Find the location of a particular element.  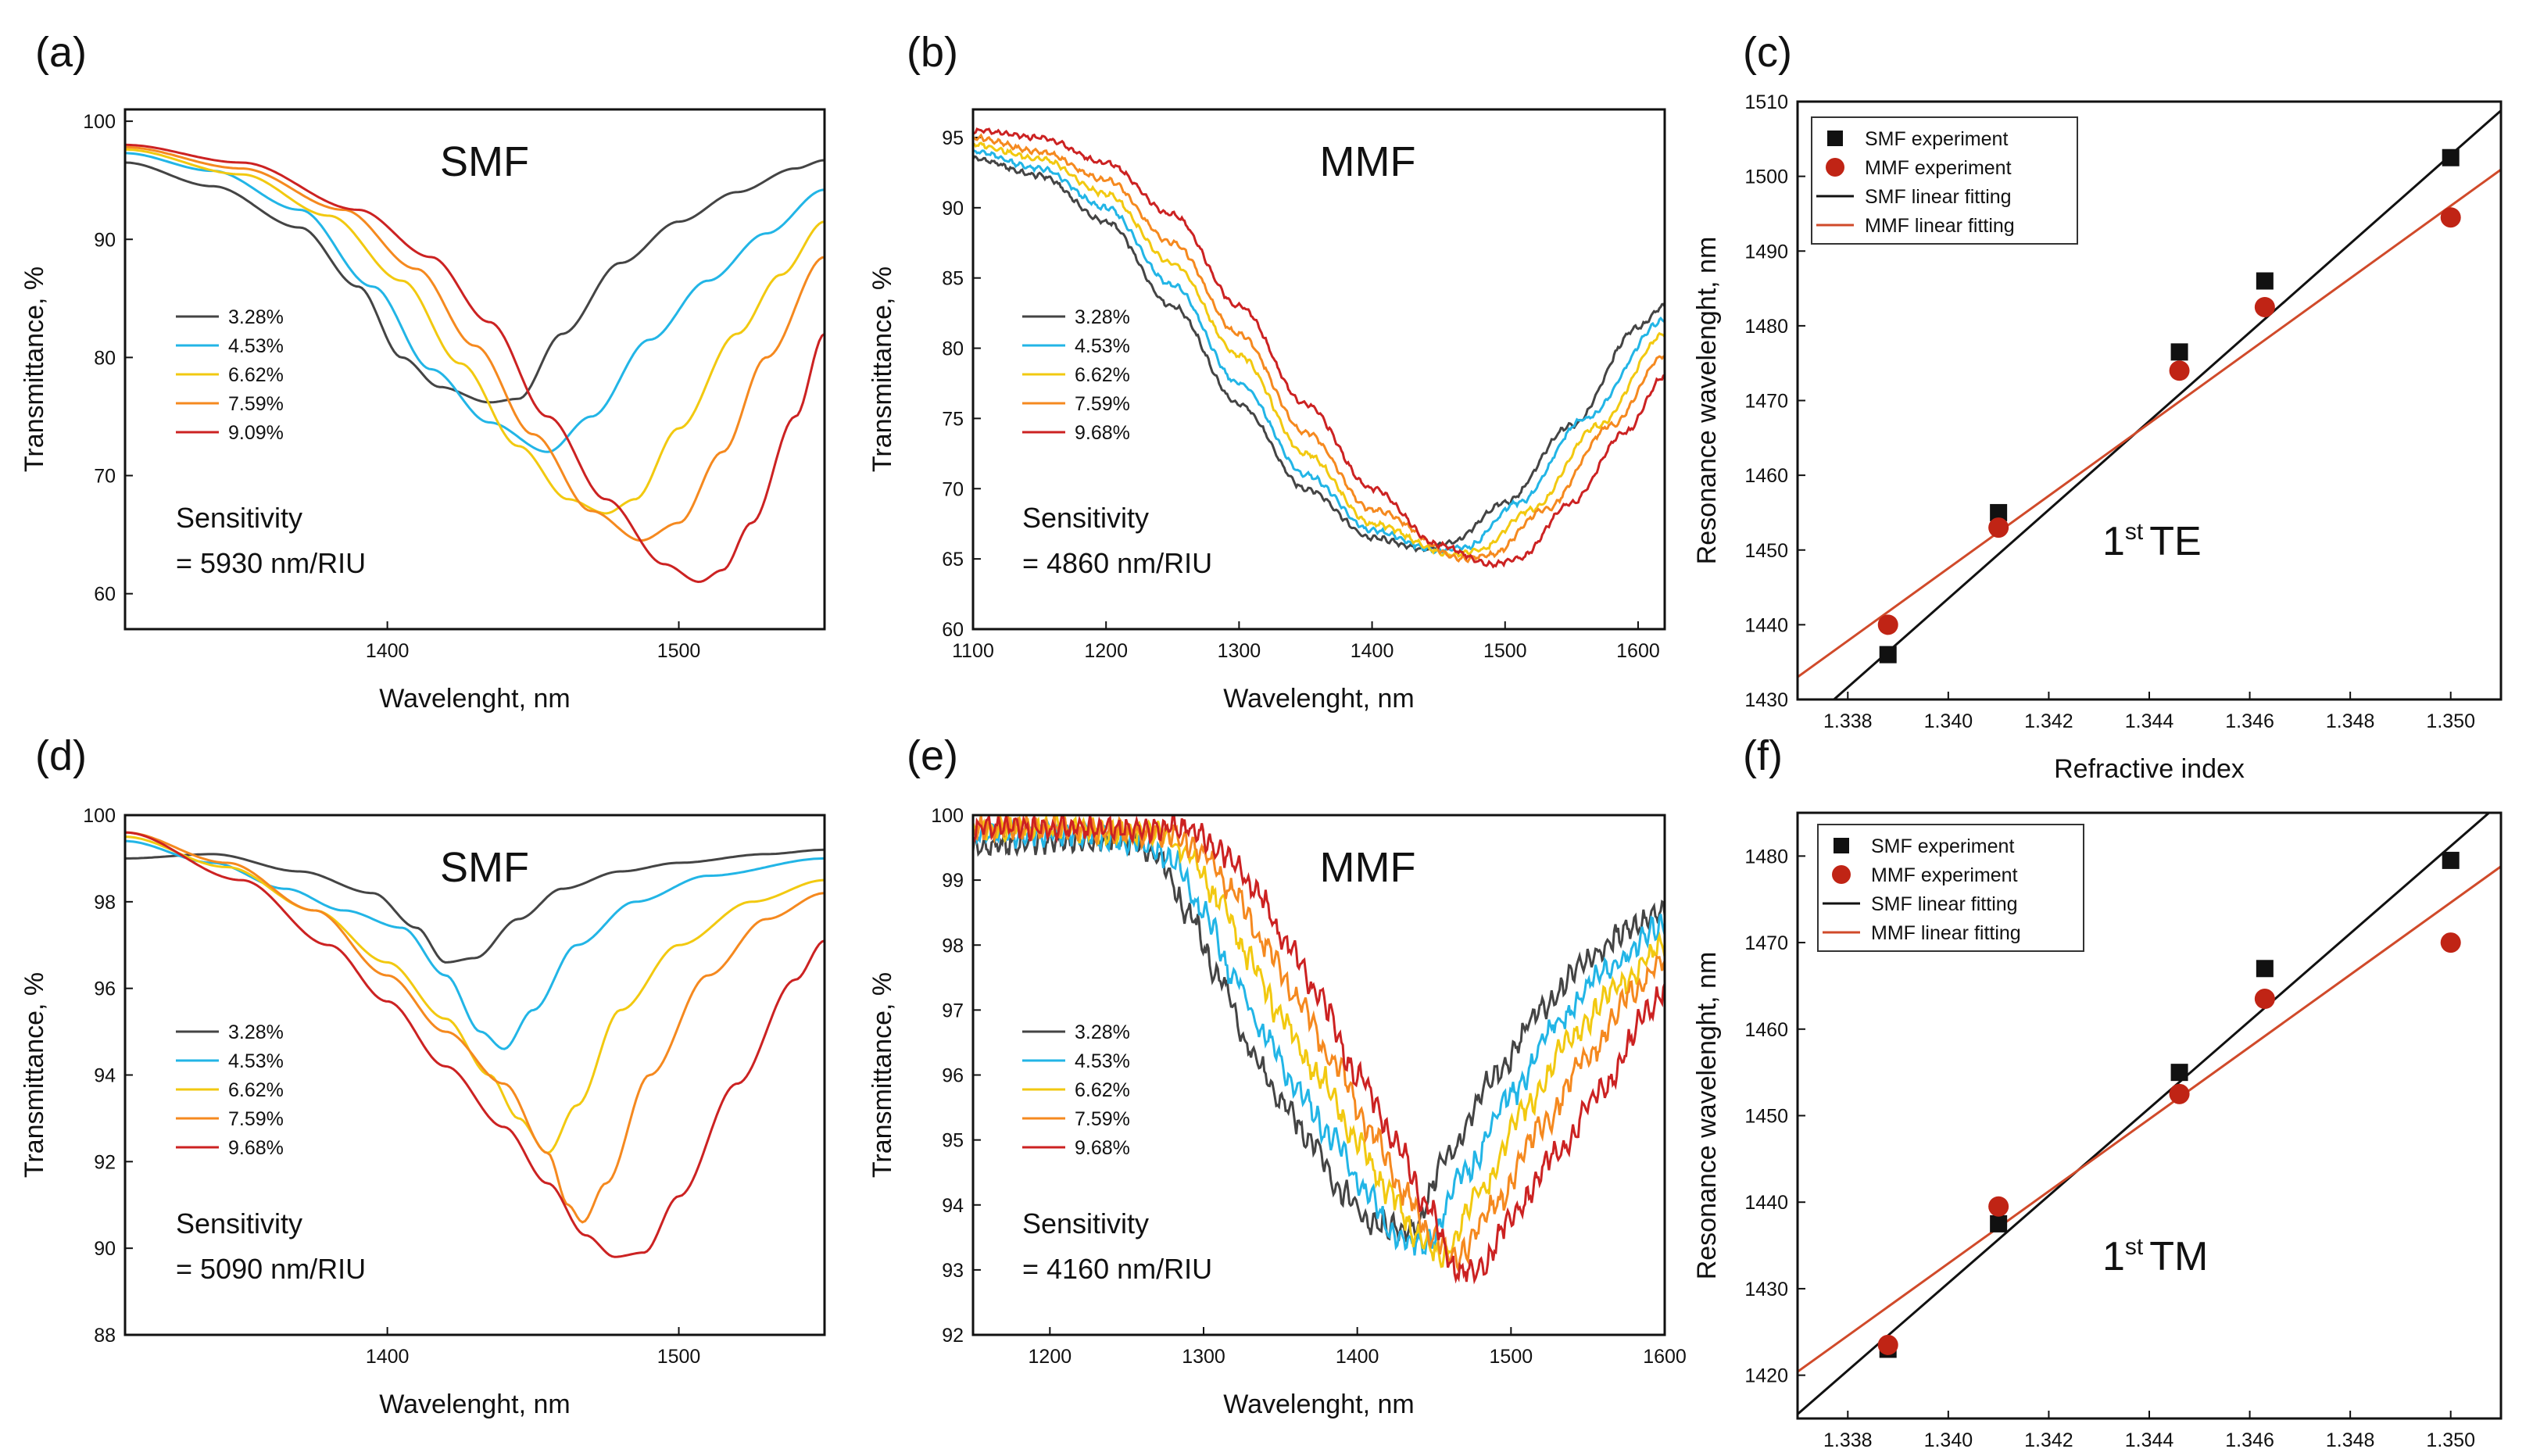

x-tick-label: 1400 is located at coordinates (1357, 1357).